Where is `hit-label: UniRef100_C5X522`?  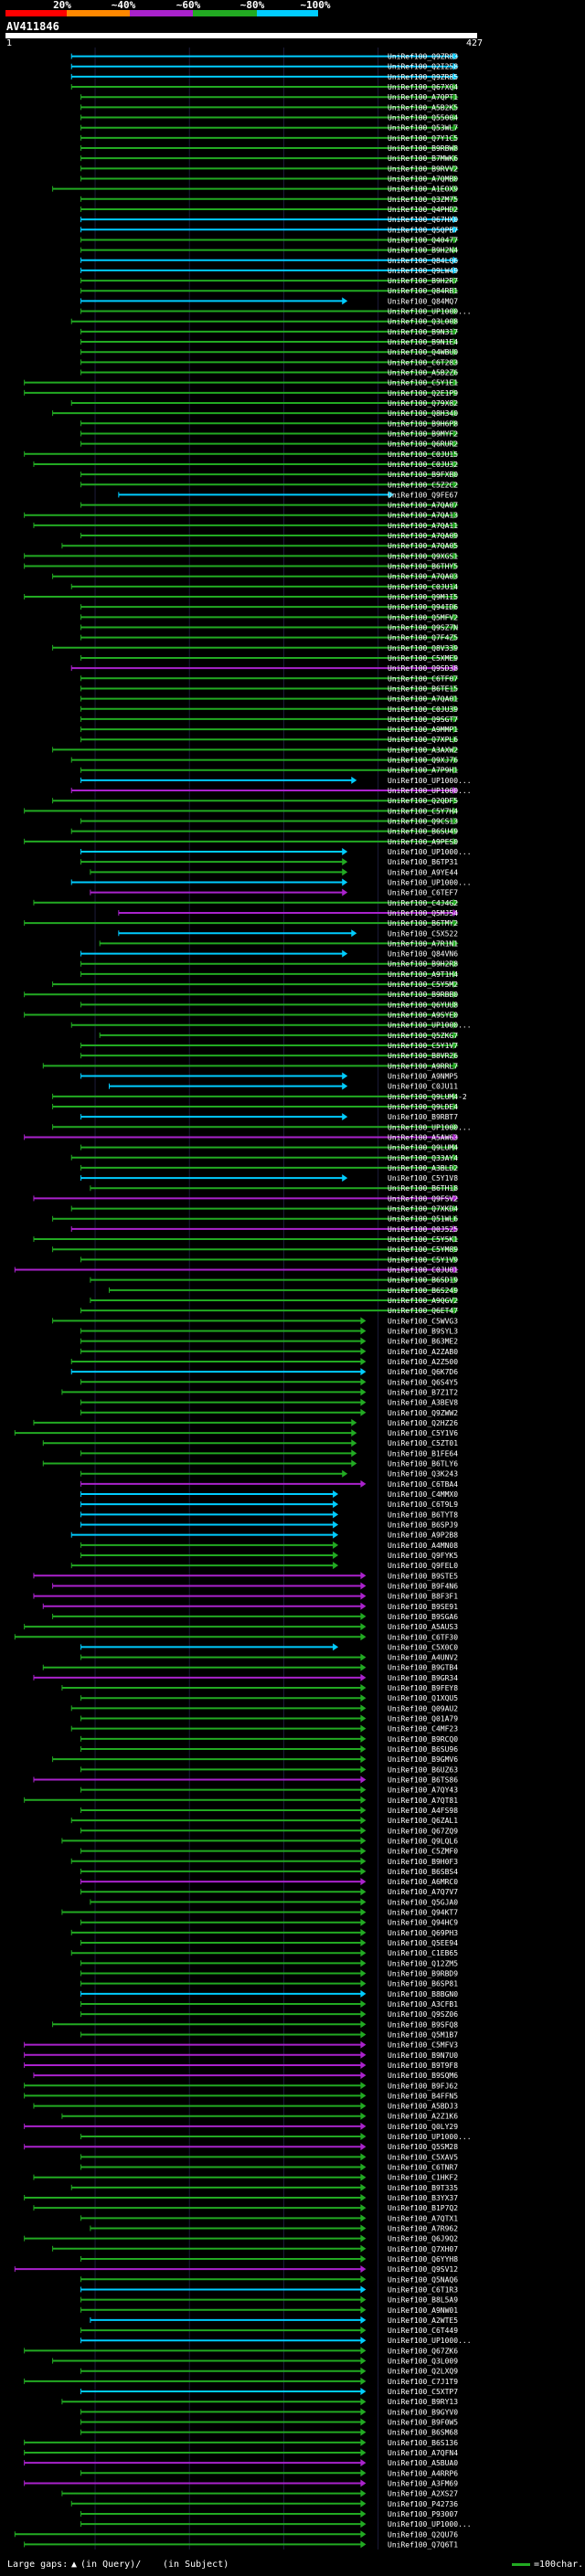 hit-label: UniRef100_C5X522 is located at coordinates (423, 933).